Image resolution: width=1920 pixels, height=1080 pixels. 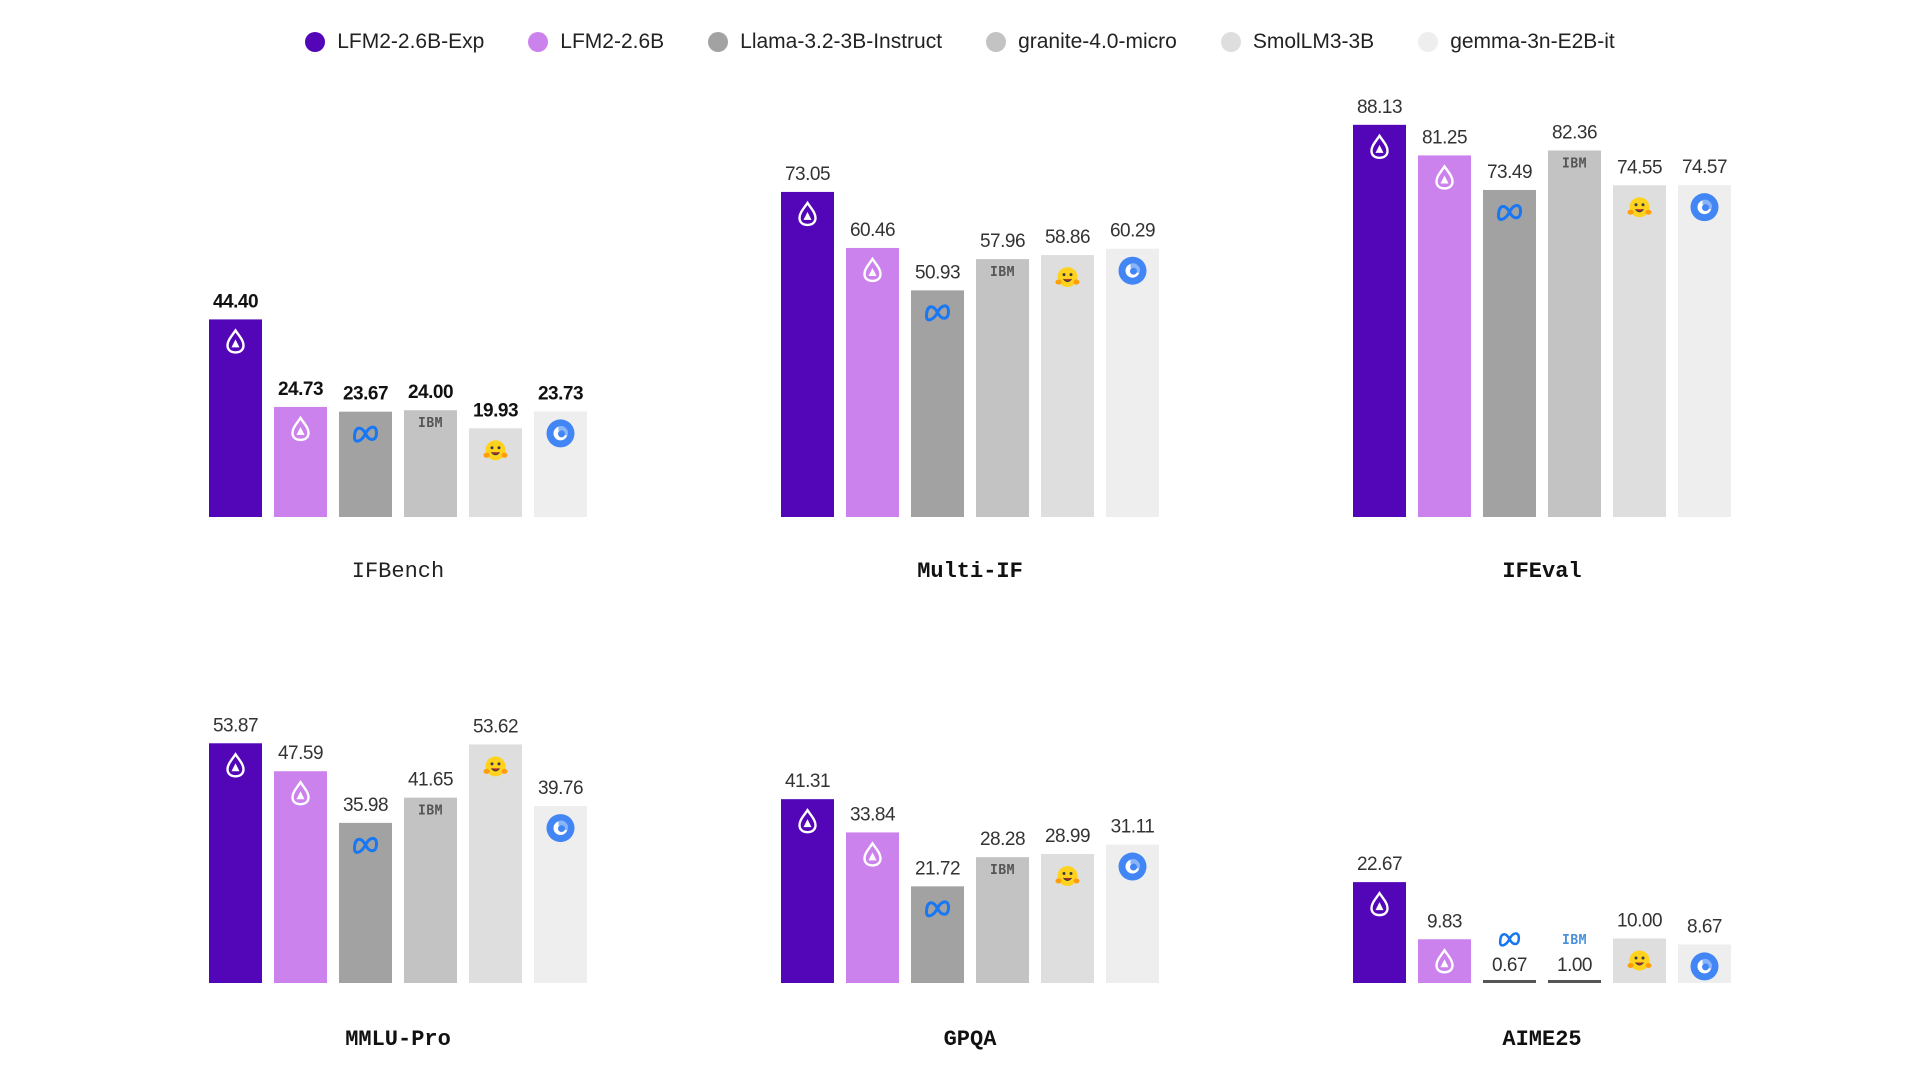 What do you see at coordinates (430, 780) in the screenshot?
I see `data-label: 41.65` at bounding box center [430, 780].